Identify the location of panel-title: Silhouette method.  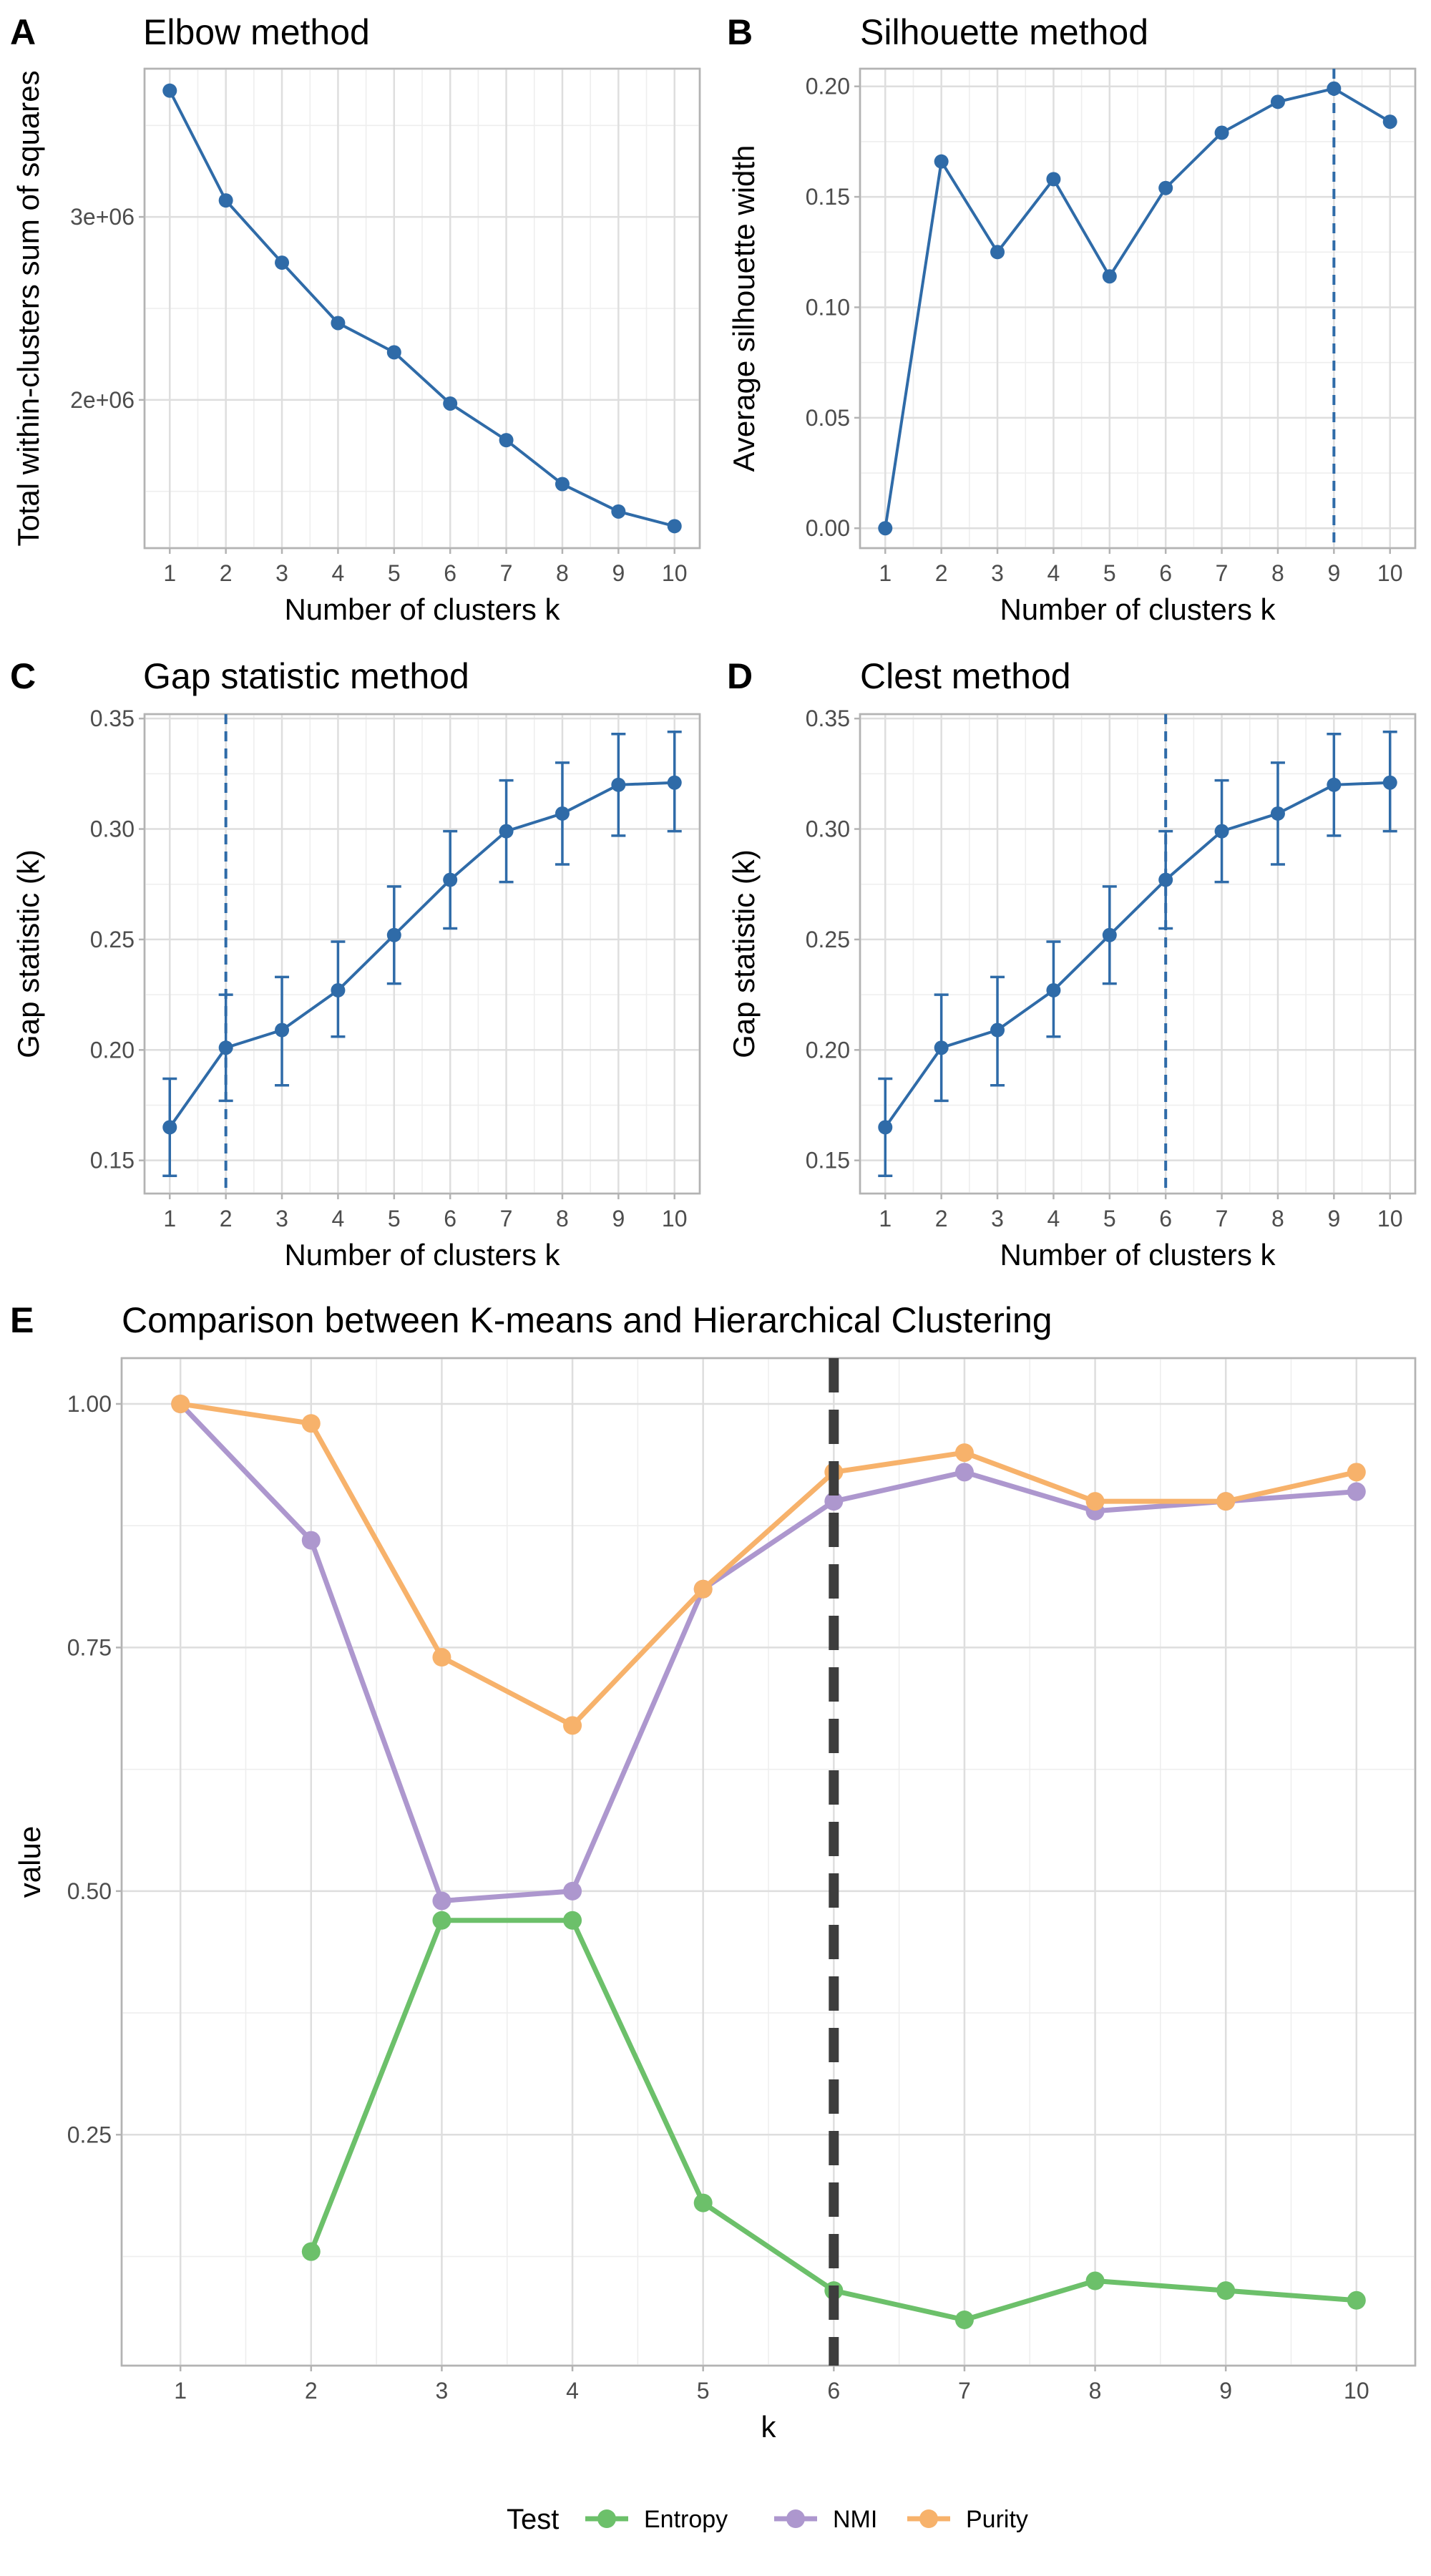
(1004, 32).